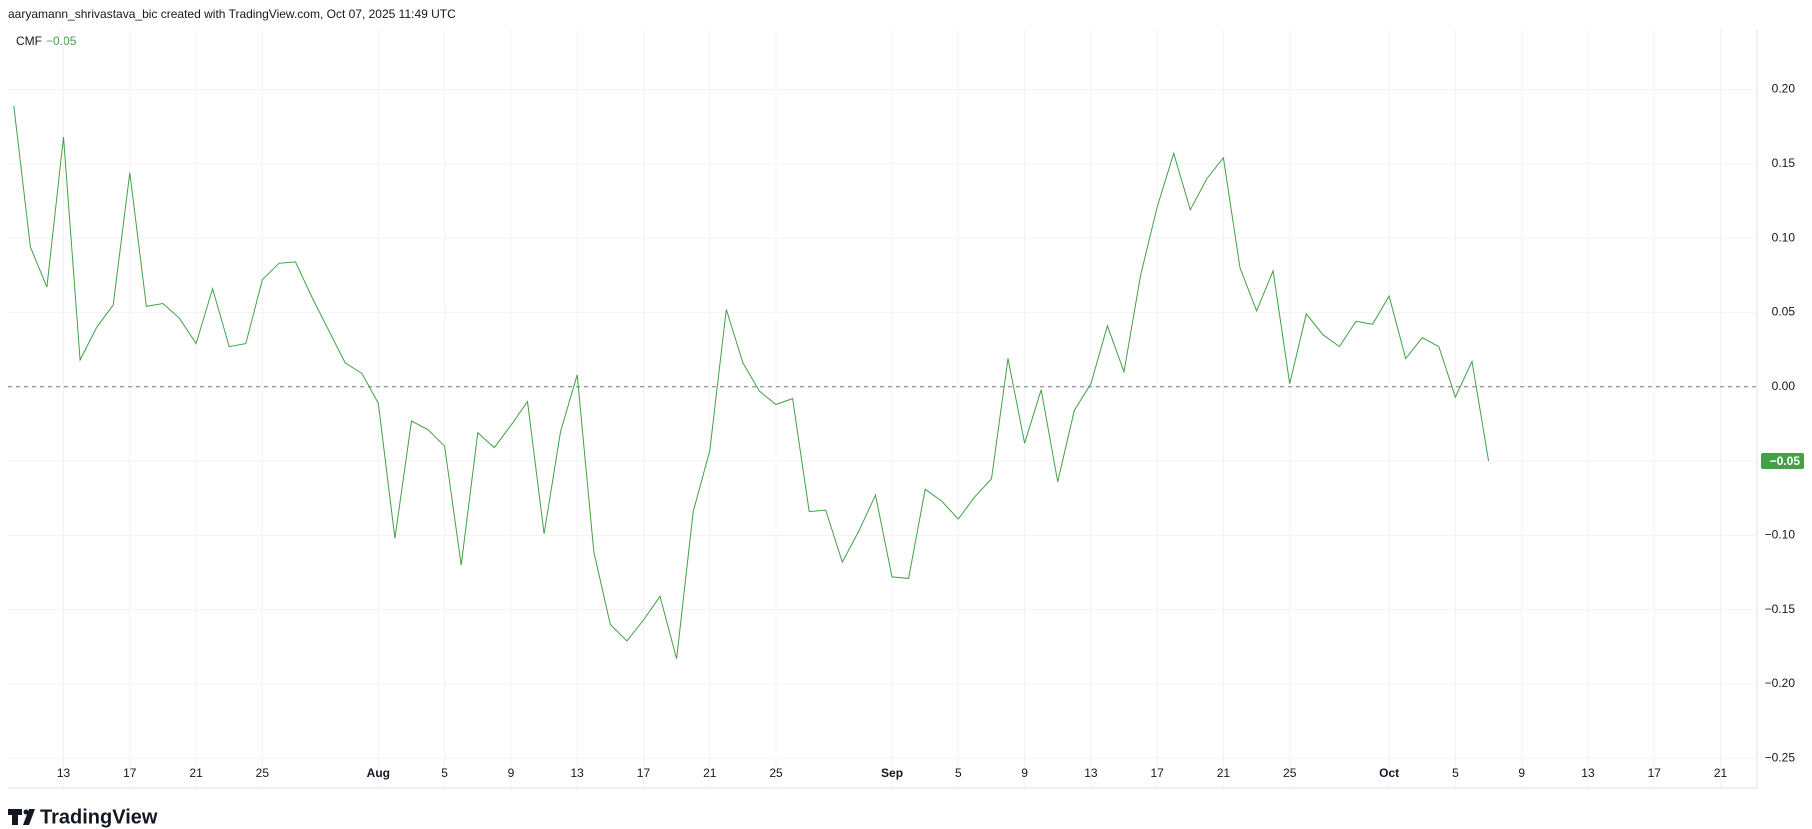 The height and width of the screenshot is (829, 1812). I want to click on y-tick-label: 0.20, so click(1784, 89).